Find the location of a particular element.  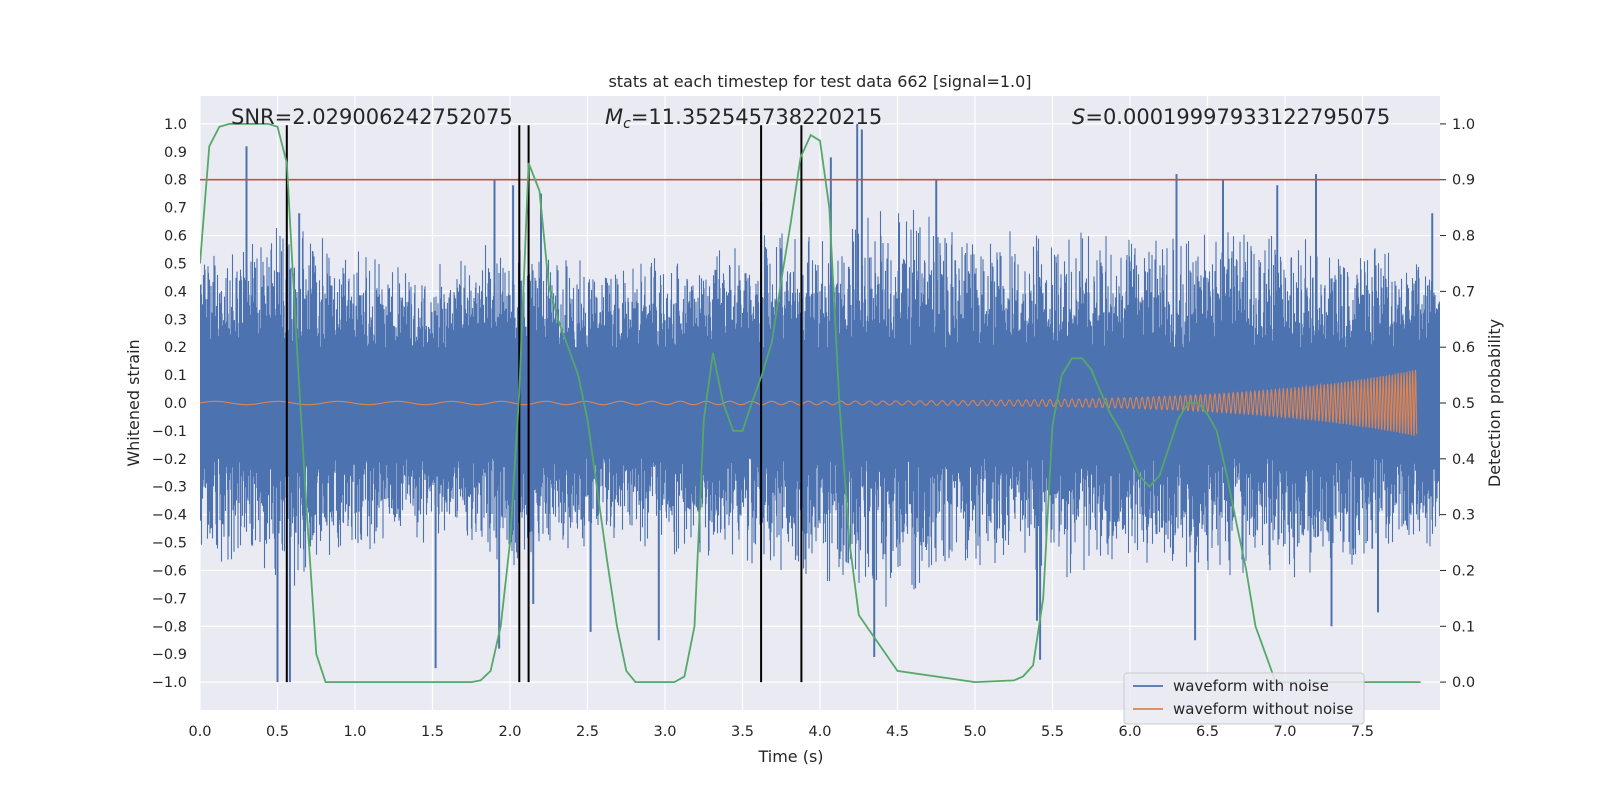

clean-waveform-series is located at coordinates (809, 402).